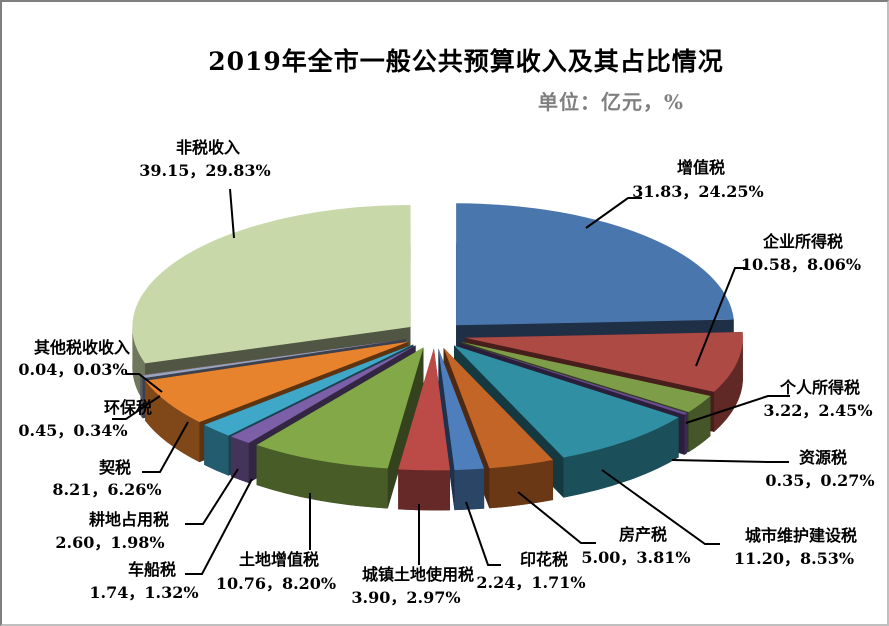 This screenshot has height=626, width=889. What do you see at coordinates (110, 542) in the screenshot?
I see `slice-label-value: 2.60，1.98%` at bounding box center [110, 542].